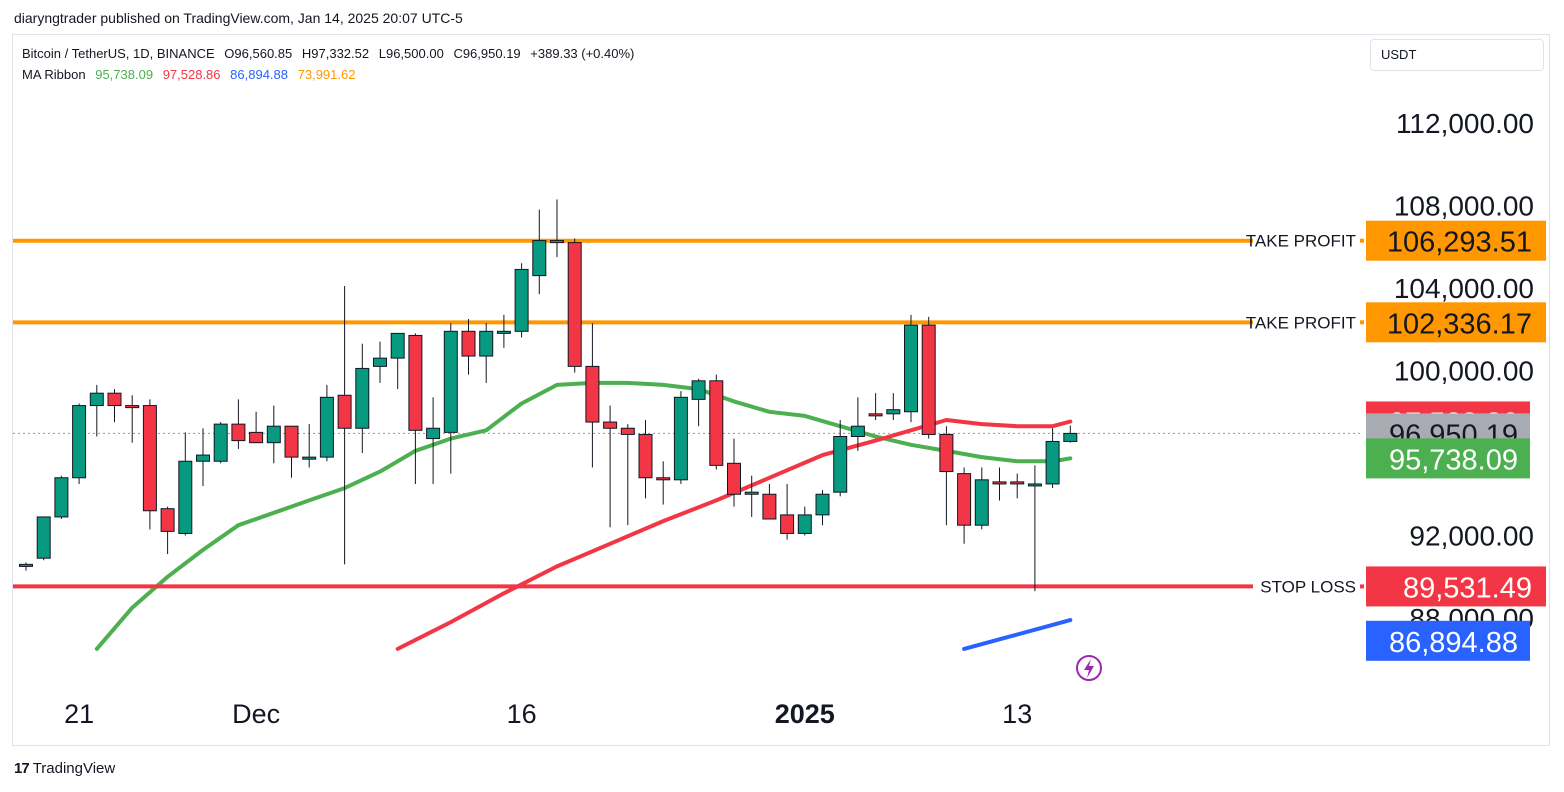 Image resolution: width=1564 pixels, height=792 pixels. What do you see at coordinates (1464, 288) in the screenshot?
I see `y-tick-label: 104,000.00` at bounding box center [1464, 288].